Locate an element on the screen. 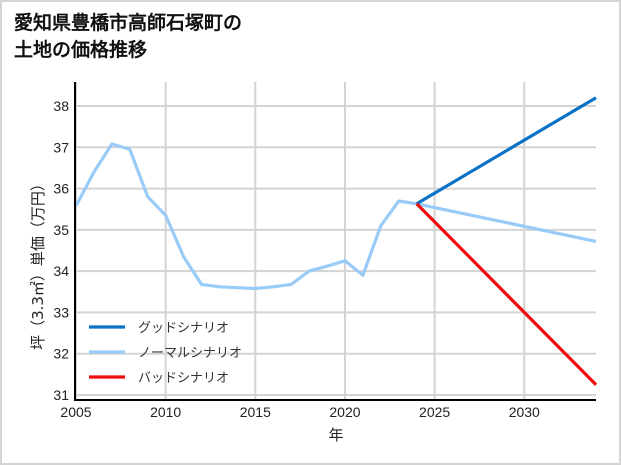  chart-title: 愛知県豊橋市高師石塚町の 土地の価格推移 is located at coordinates (128, 37).